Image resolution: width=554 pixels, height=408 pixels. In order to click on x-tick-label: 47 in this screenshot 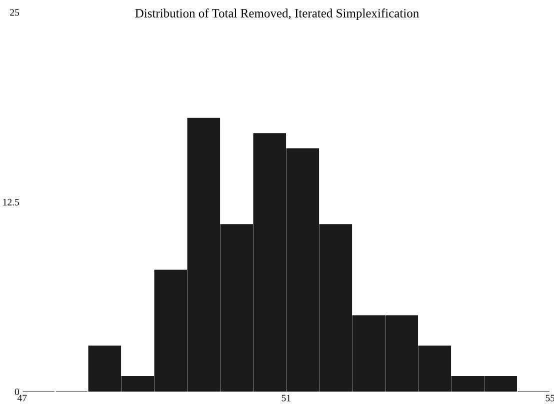, I will do `click(22, 398)`.